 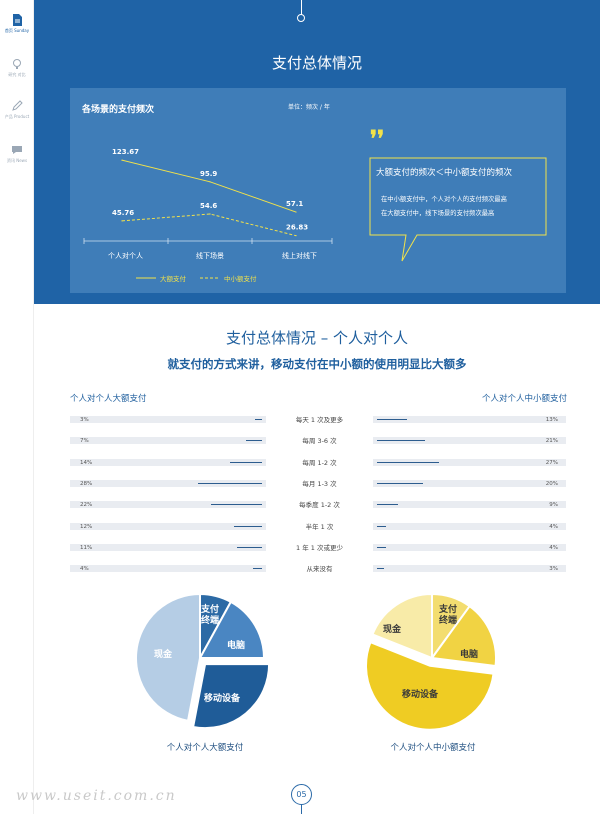 I want to click on quote-mark-icon: ❜❜, so click(x=377, y=139).